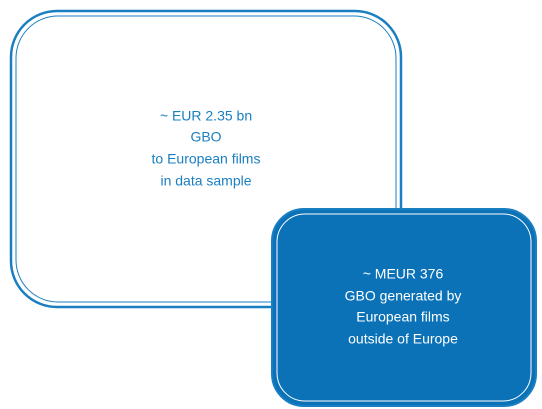 The image size is (542, 409). What do you see at coordinates (205, 181) in the screenshot?
I see `box-text: in data sample` at bounding box center [205, 181].